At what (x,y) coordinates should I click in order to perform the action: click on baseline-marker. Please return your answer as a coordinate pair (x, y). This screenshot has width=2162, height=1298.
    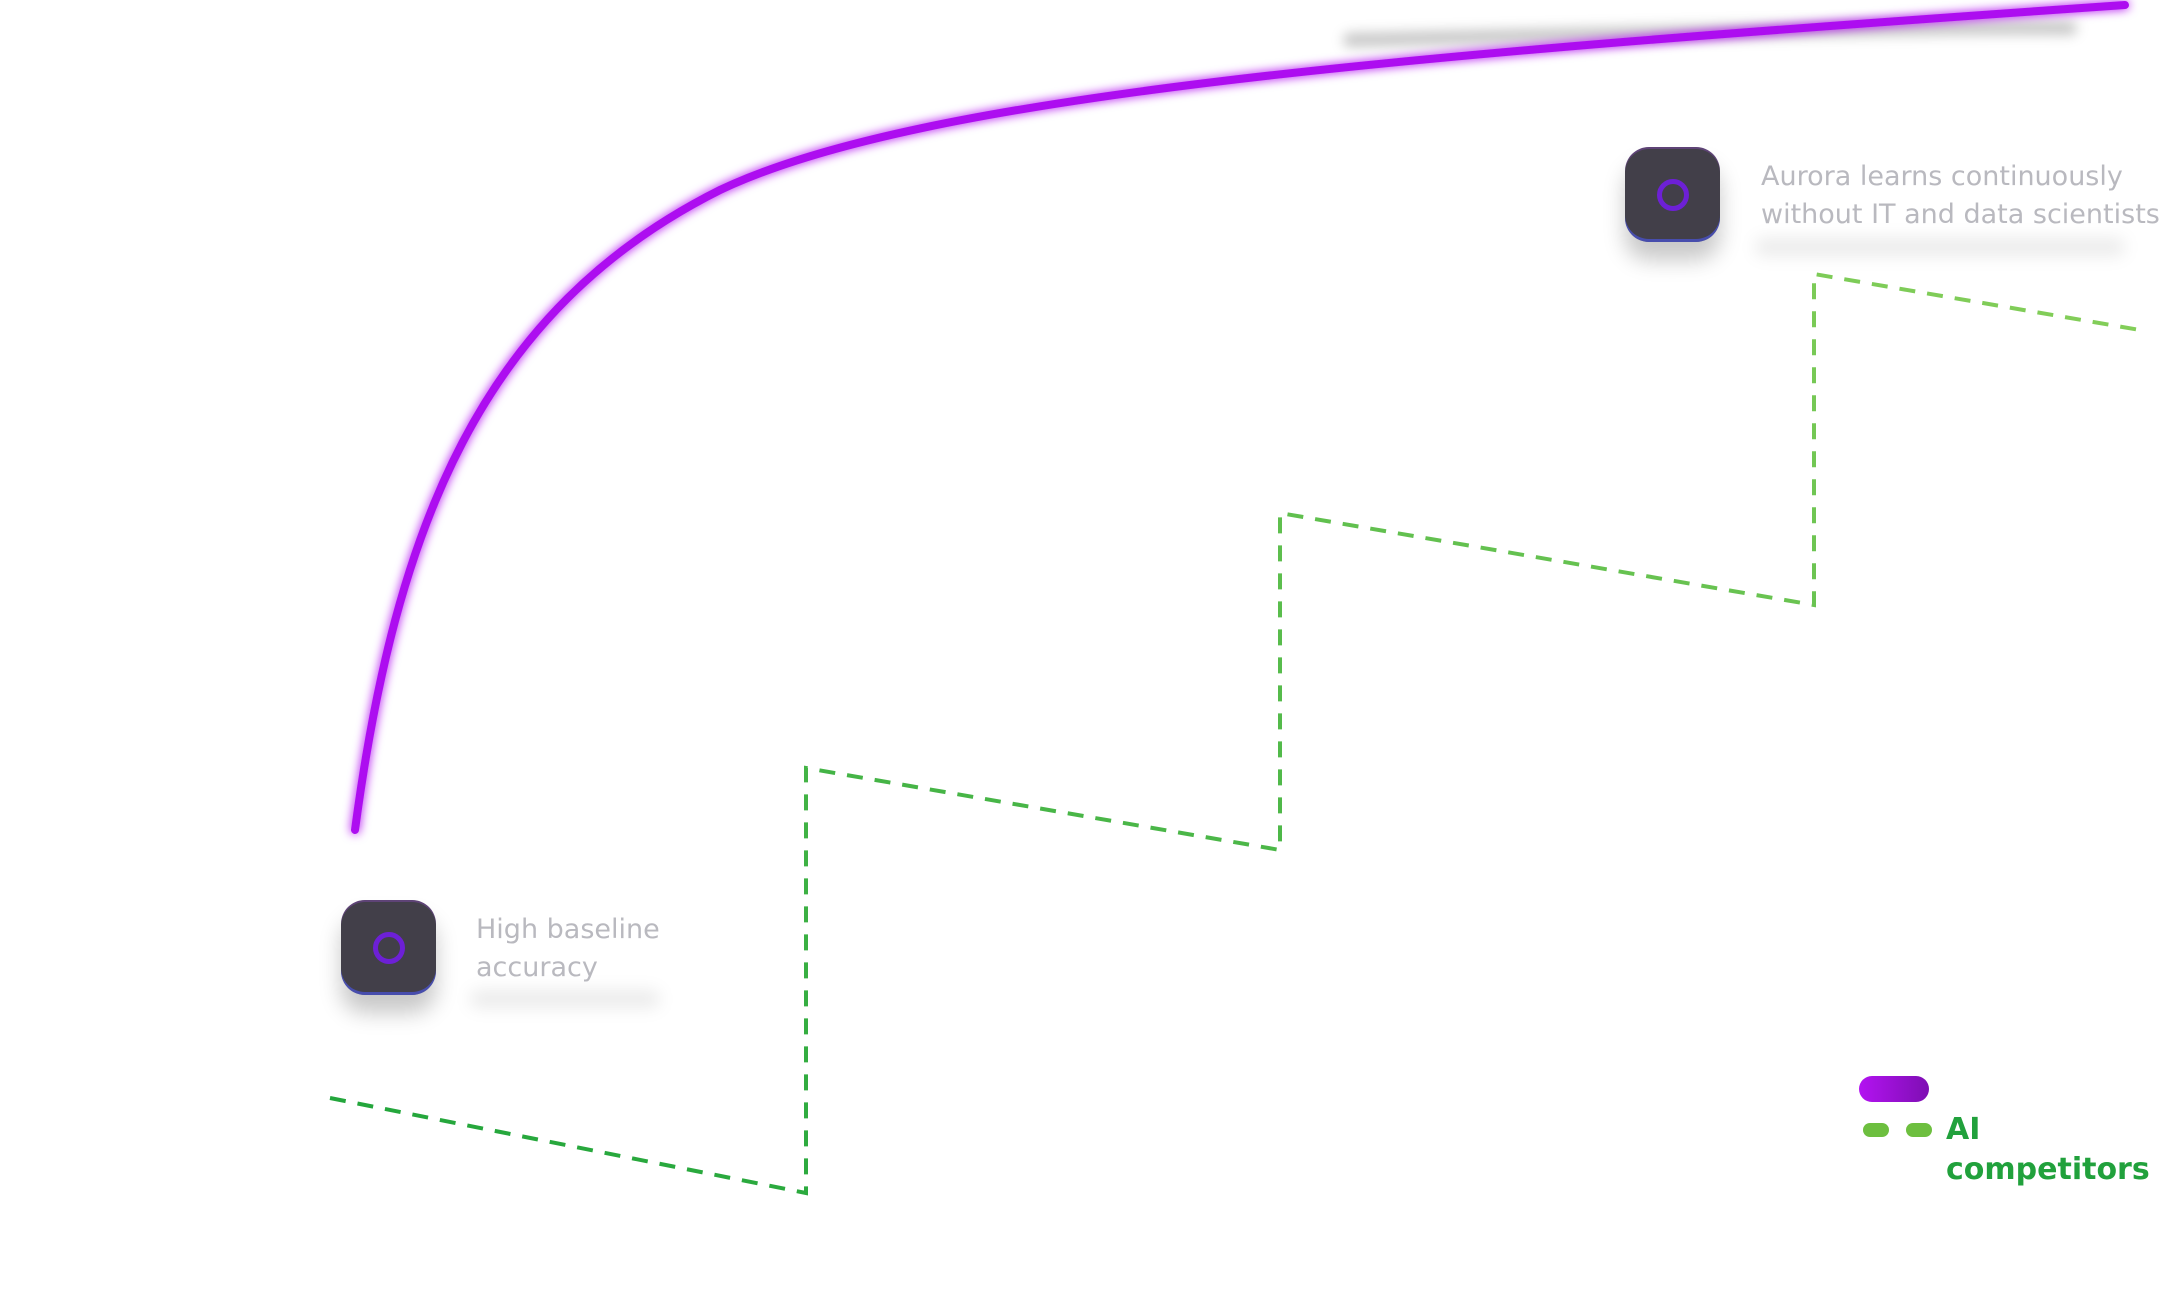
    Looking at the image, I should click on (388, 947).